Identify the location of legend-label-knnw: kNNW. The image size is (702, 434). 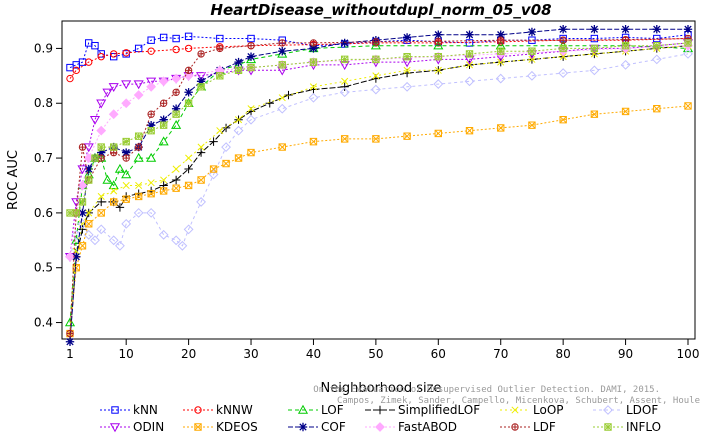
(234, 410).